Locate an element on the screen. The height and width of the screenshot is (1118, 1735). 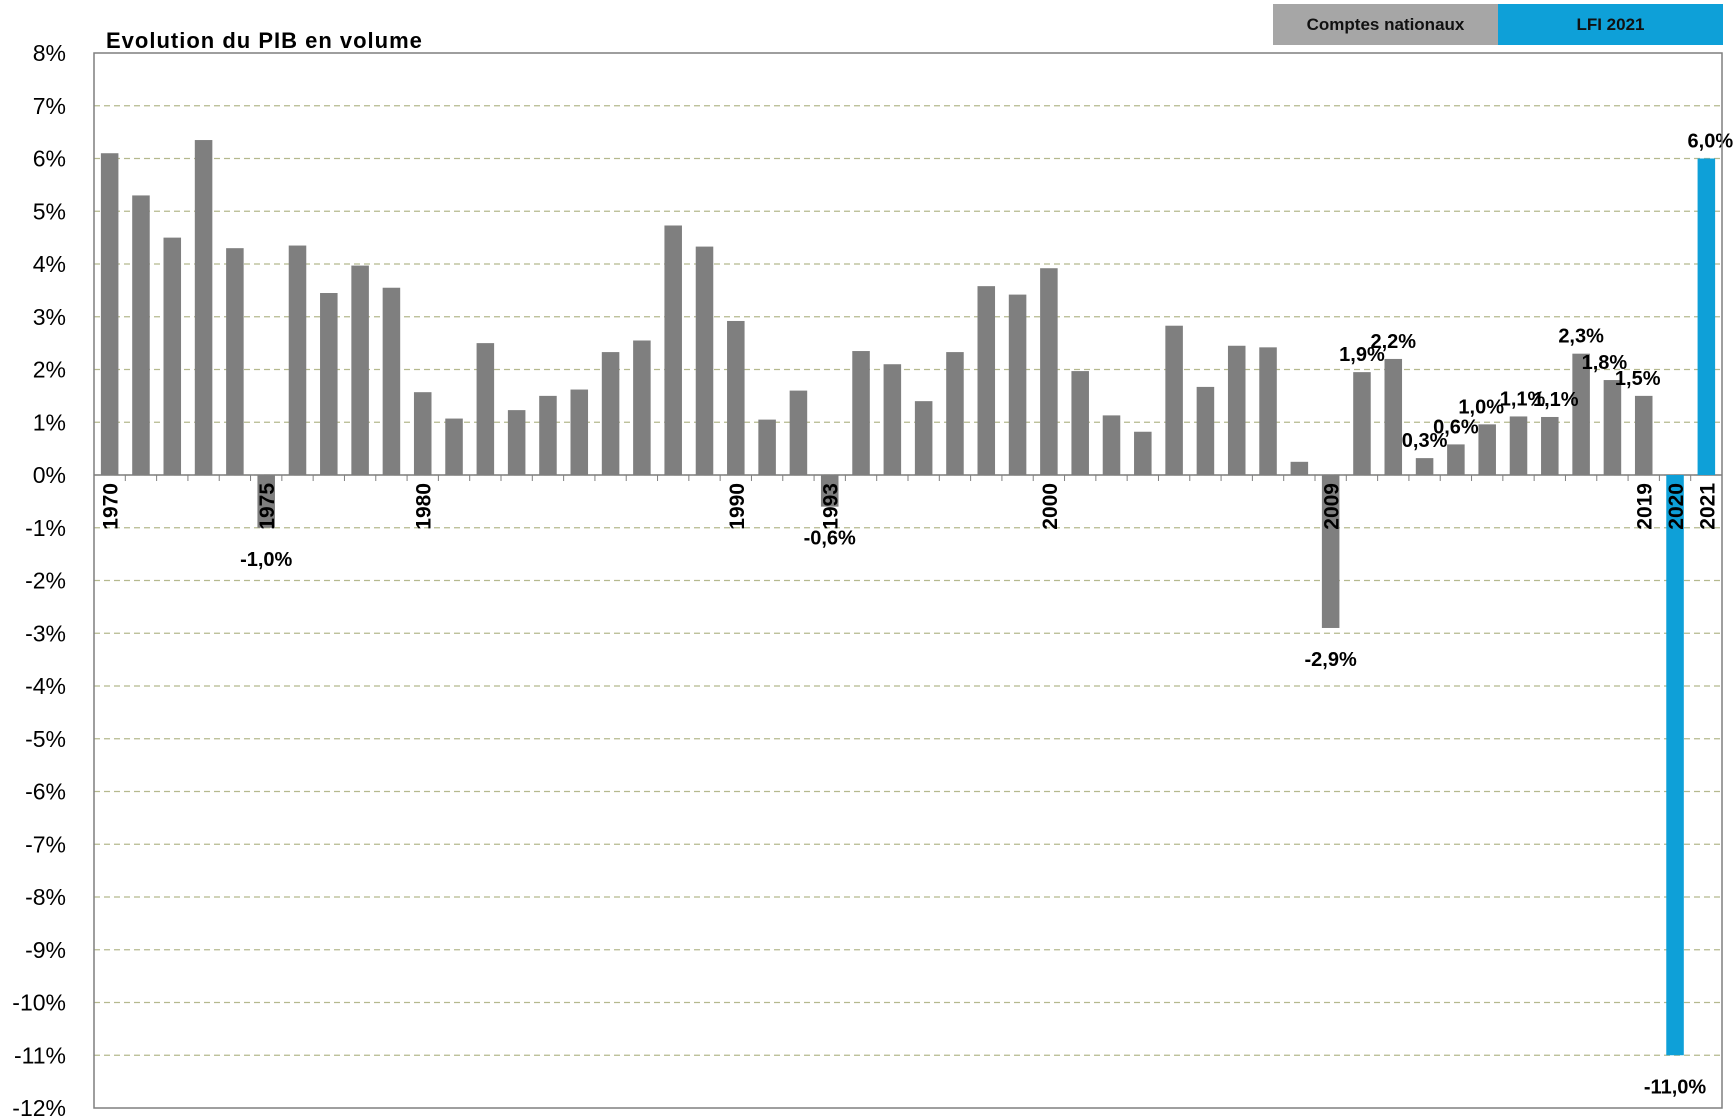
bar-1999 is located at coordinates (1017, 384).